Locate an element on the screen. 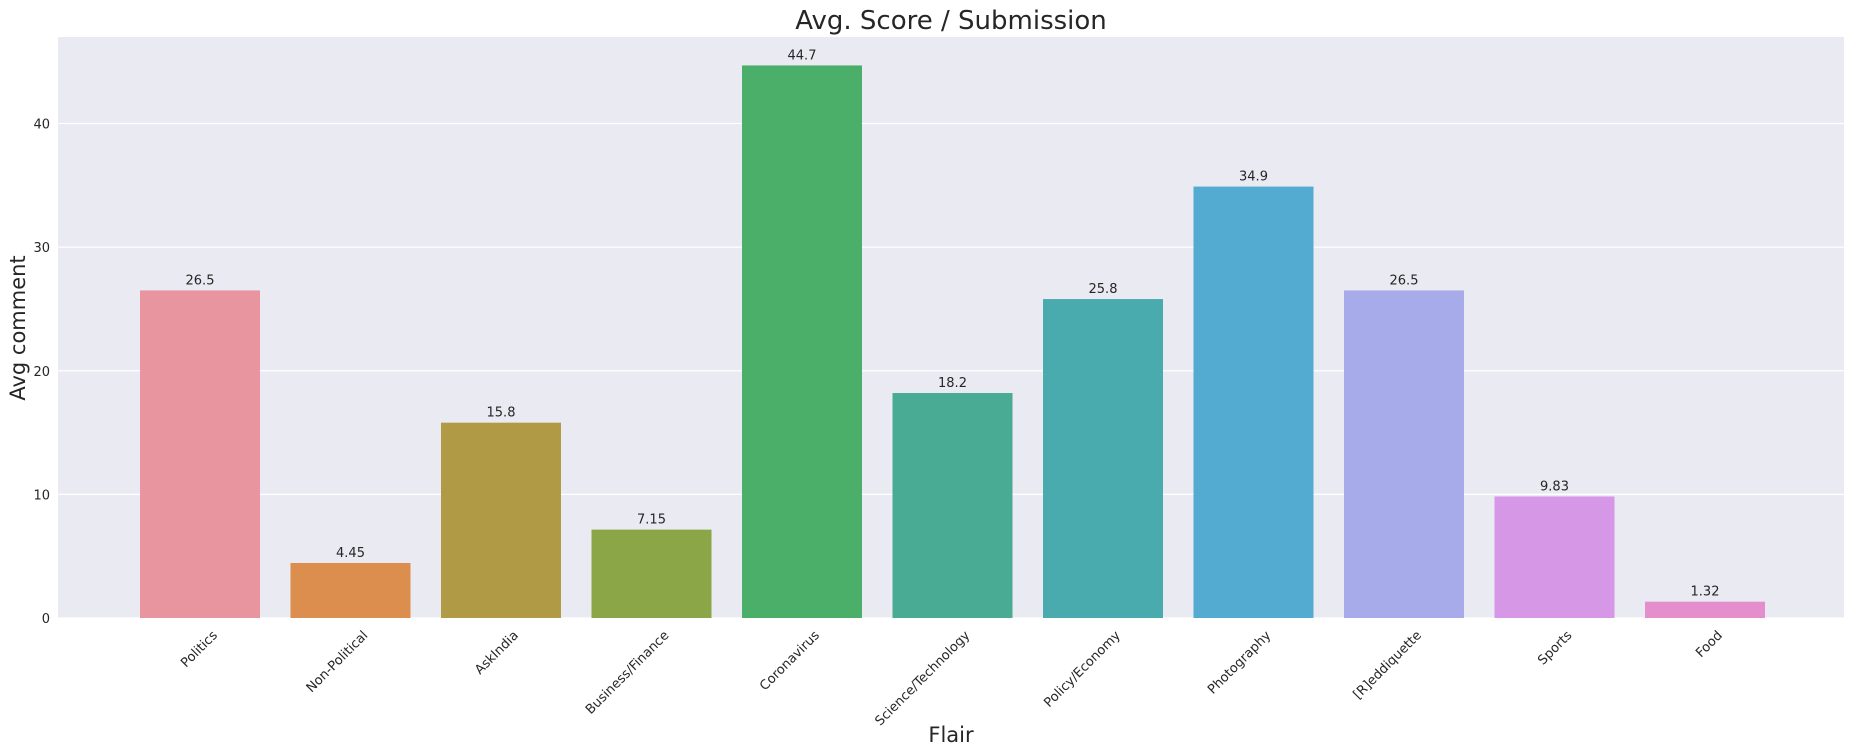 The width and height of the screenshot is (1854, 754). x-tick-label: Policy/Economy is located at coordinates (1082, 669).